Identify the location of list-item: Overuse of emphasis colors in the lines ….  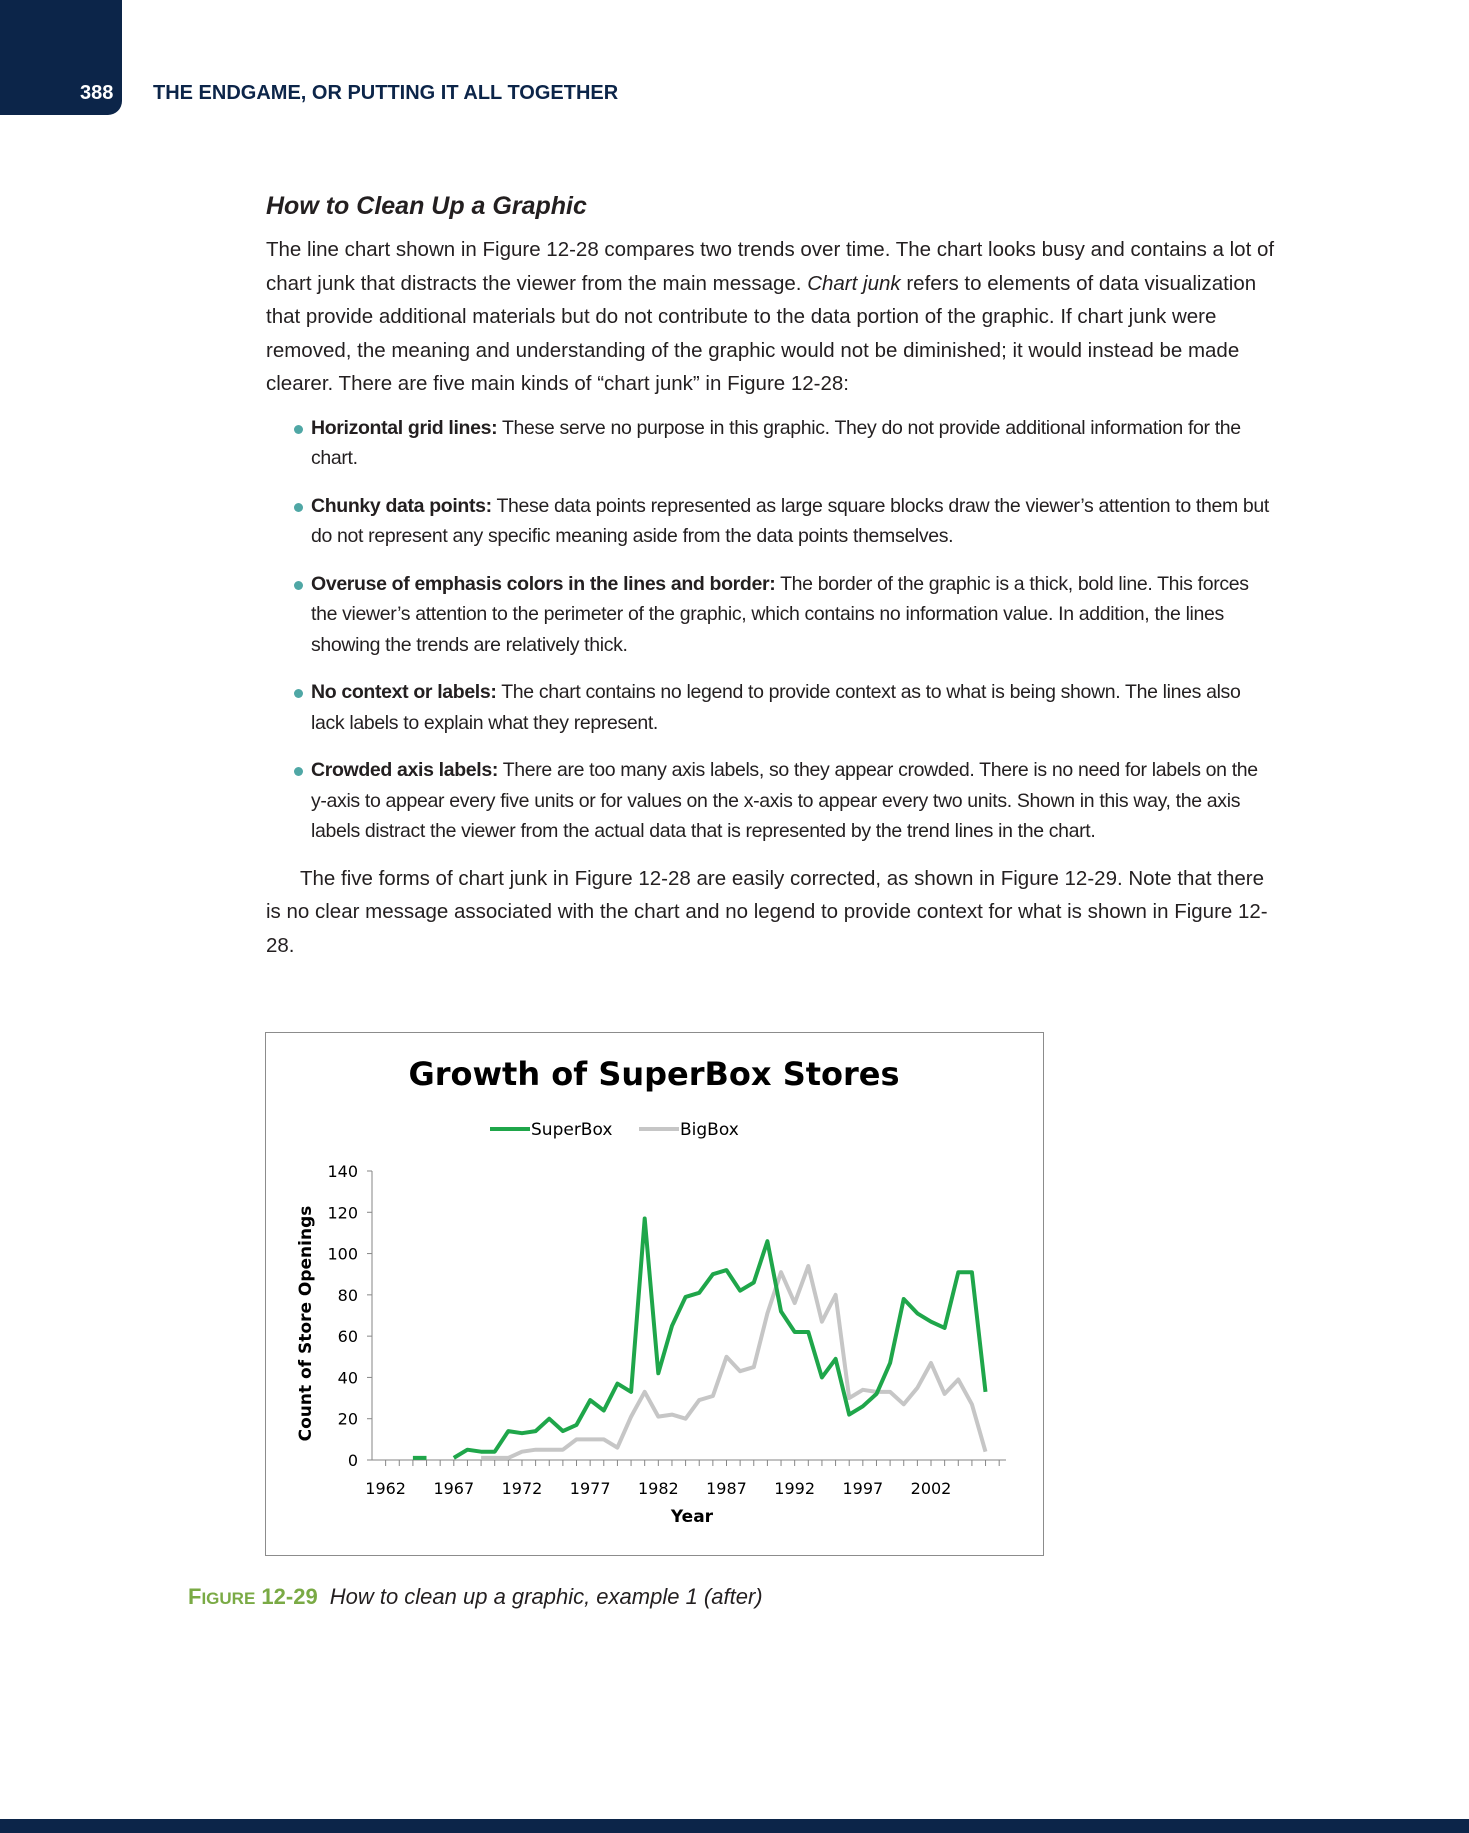
(785, 615).